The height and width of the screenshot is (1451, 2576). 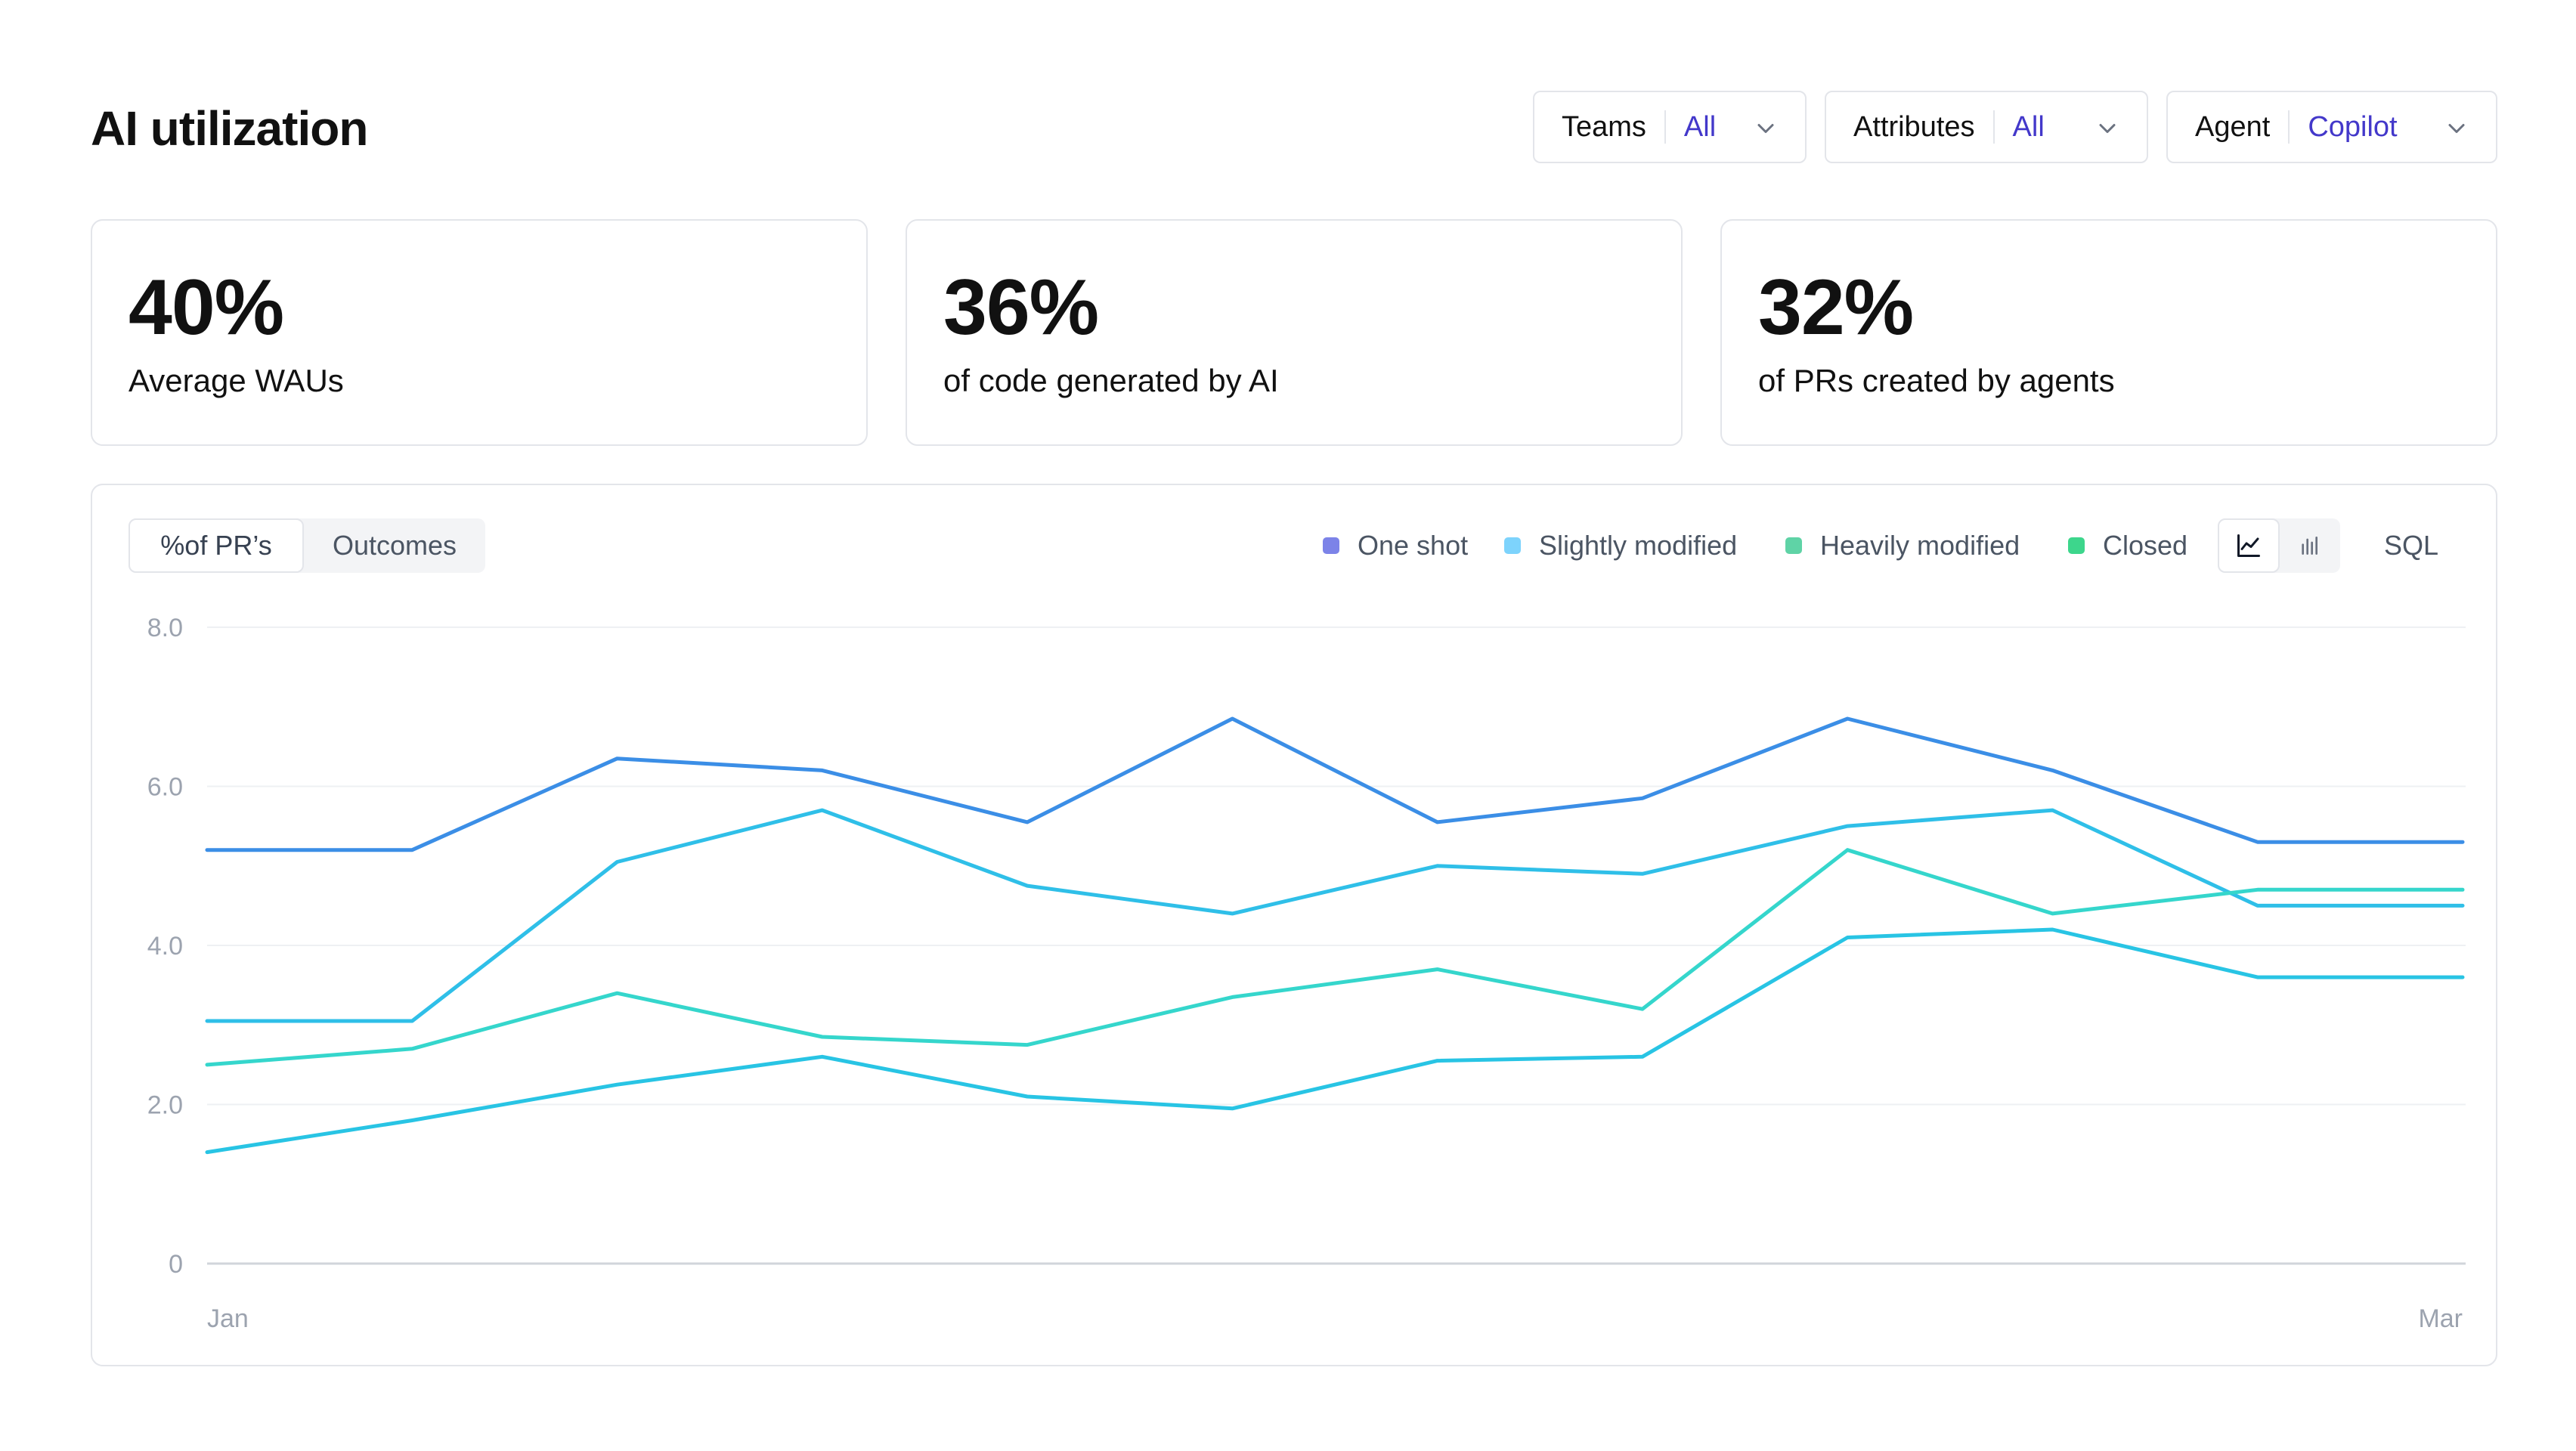 What do you see at coordinates (1413, 546) in the screenshot?
I see `legend-label: One shot` at bounding box center [1413, 546].